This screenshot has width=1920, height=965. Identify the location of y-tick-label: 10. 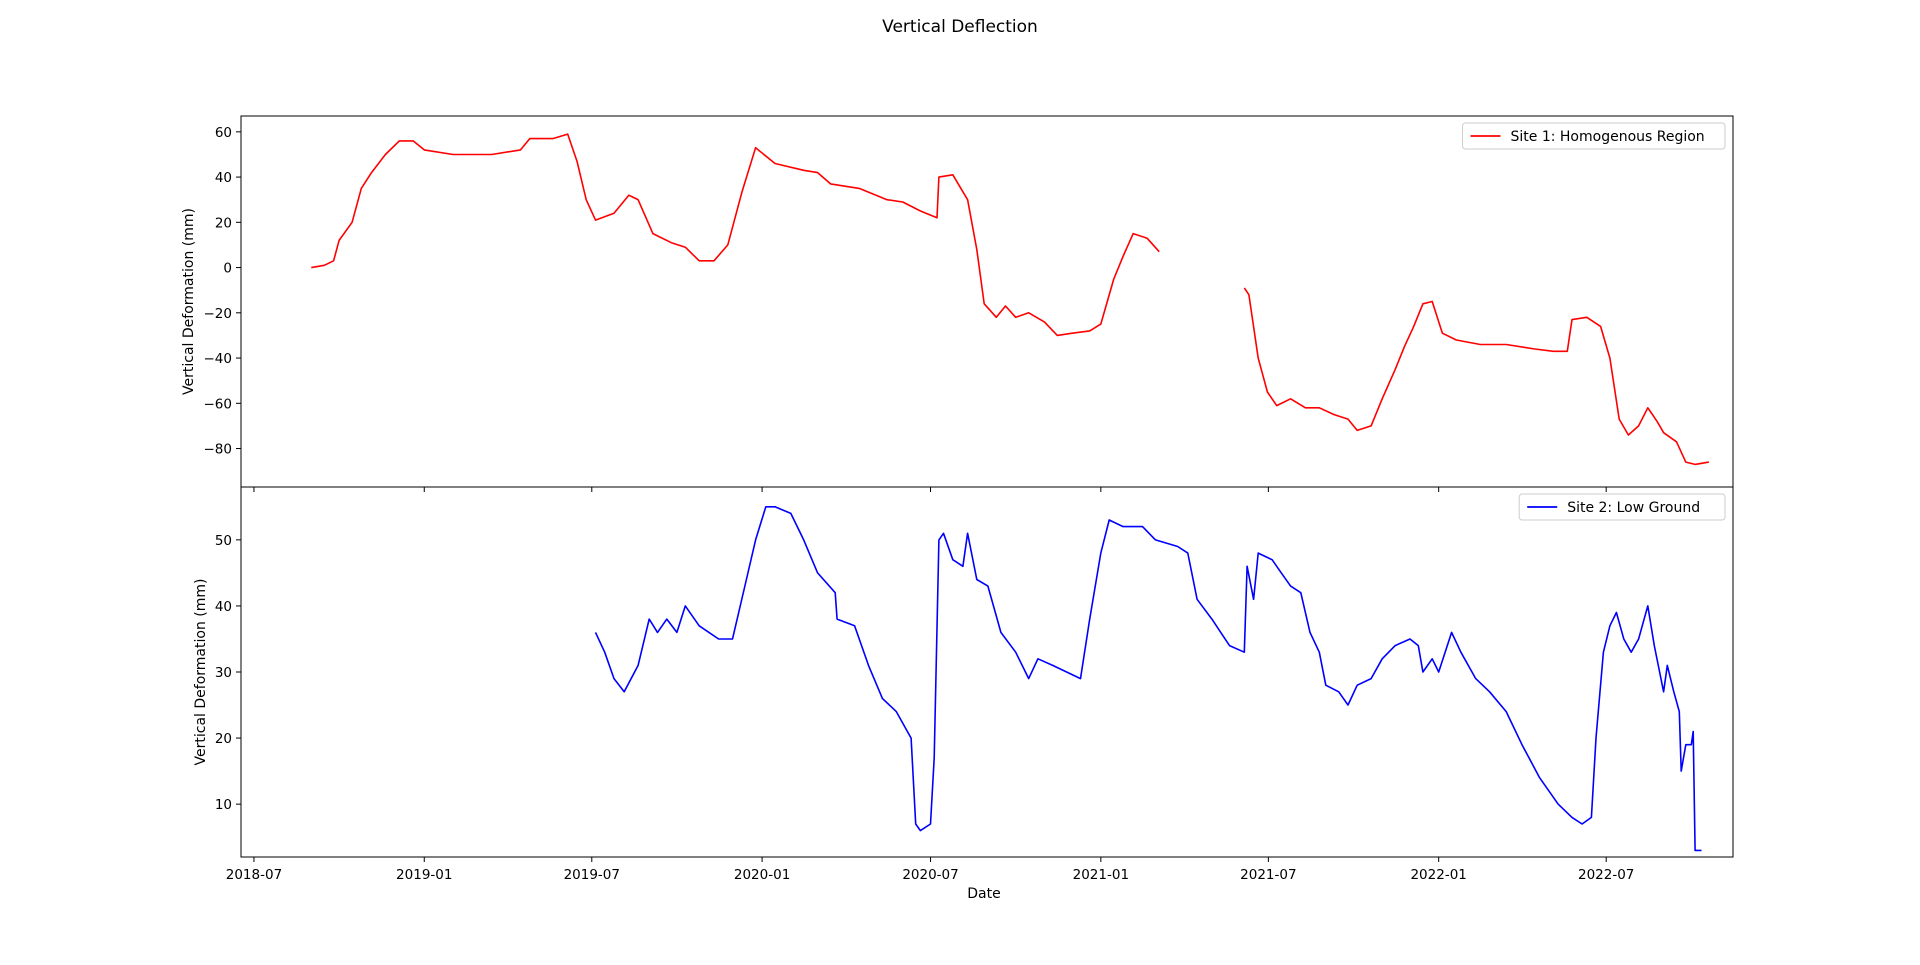
(223, 805).